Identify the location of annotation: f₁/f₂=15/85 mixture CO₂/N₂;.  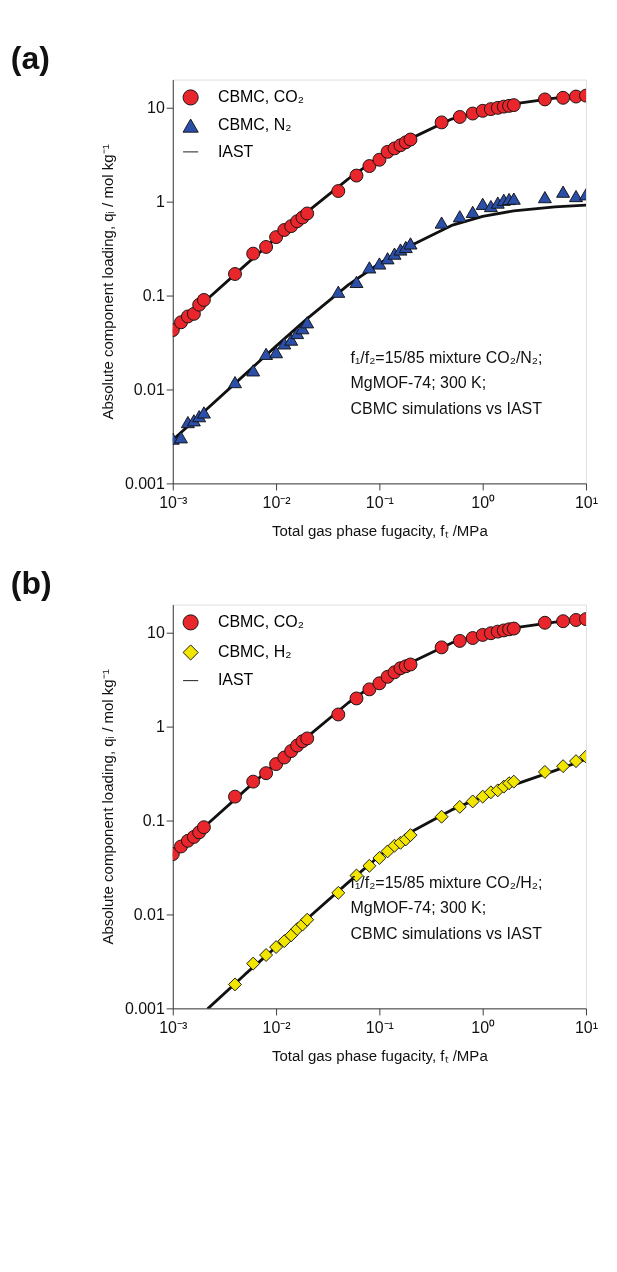
(446, 357).